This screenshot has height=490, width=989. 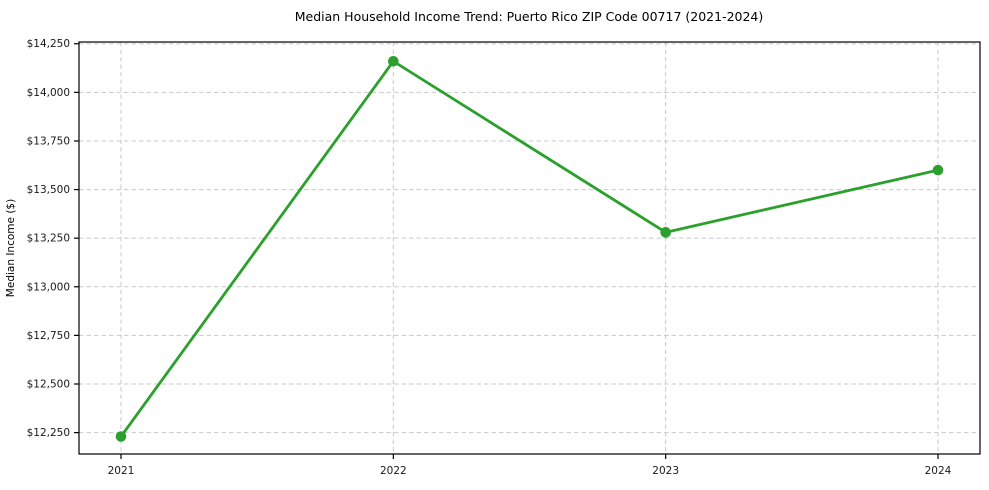 What do you see at coordinates (48, 44) in the screenshot?
I see `y-tick-label: $14,250` at bounding box center [48, 44].